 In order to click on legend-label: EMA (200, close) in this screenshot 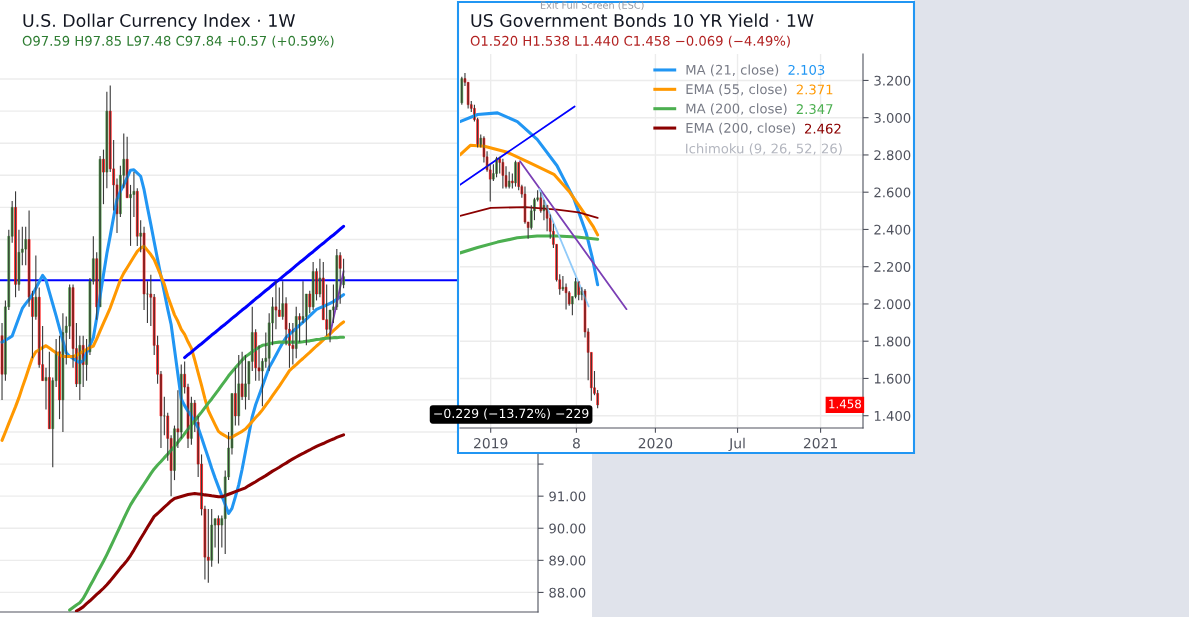, I will do `click(740, 128)`.